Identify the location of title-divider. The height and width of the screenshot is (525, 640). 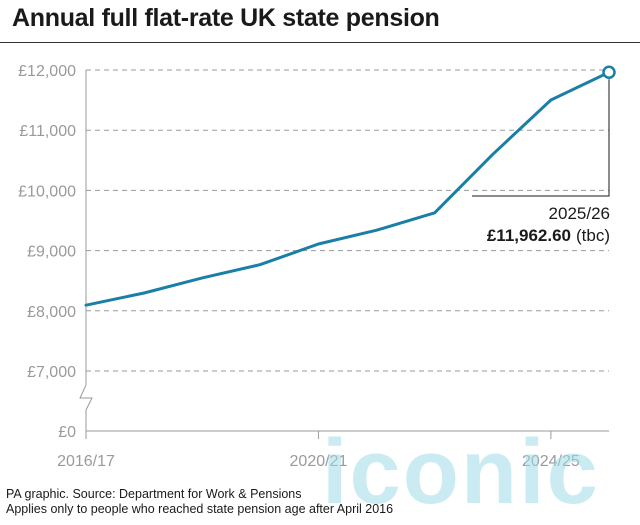
(320, 42).